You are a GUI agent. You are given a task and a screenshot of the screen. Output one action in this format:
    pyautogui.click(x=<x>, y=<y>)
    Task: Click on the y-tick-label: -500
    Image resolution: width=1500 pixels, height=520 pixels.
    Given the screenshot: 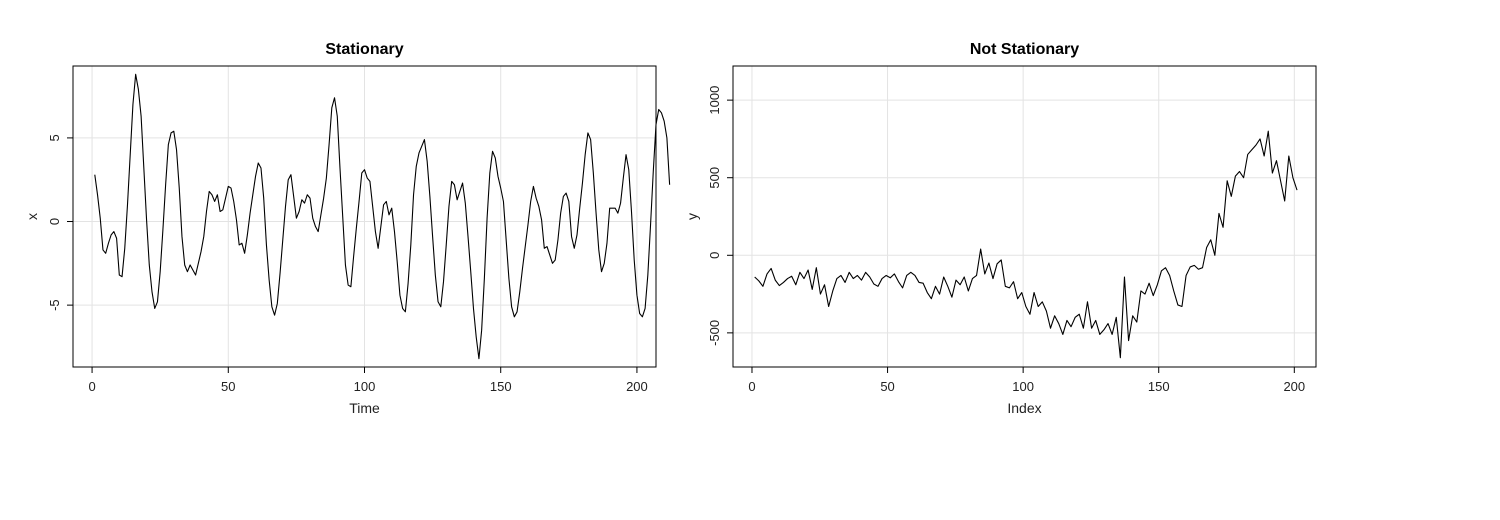 What is the action you would take?
    pyautogui.click(x=714, y=333)
    